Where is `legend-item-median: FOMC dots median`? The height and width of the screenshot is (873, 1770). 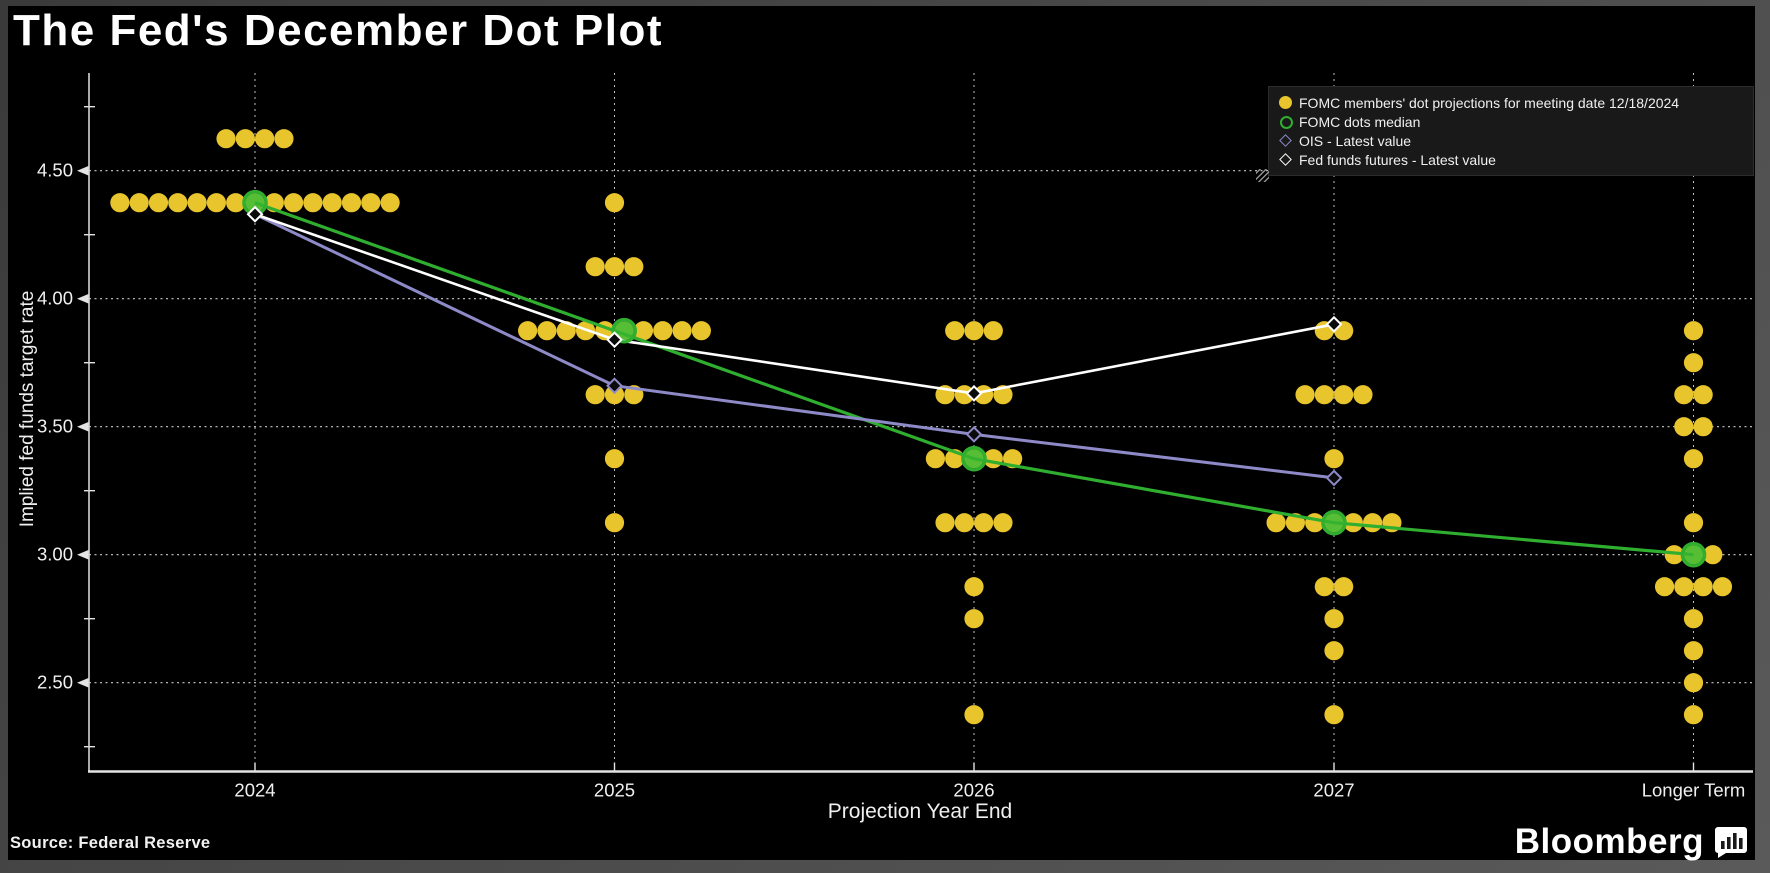
legend-item-median: FOMC dots median is located at coordinates (1511, 121).